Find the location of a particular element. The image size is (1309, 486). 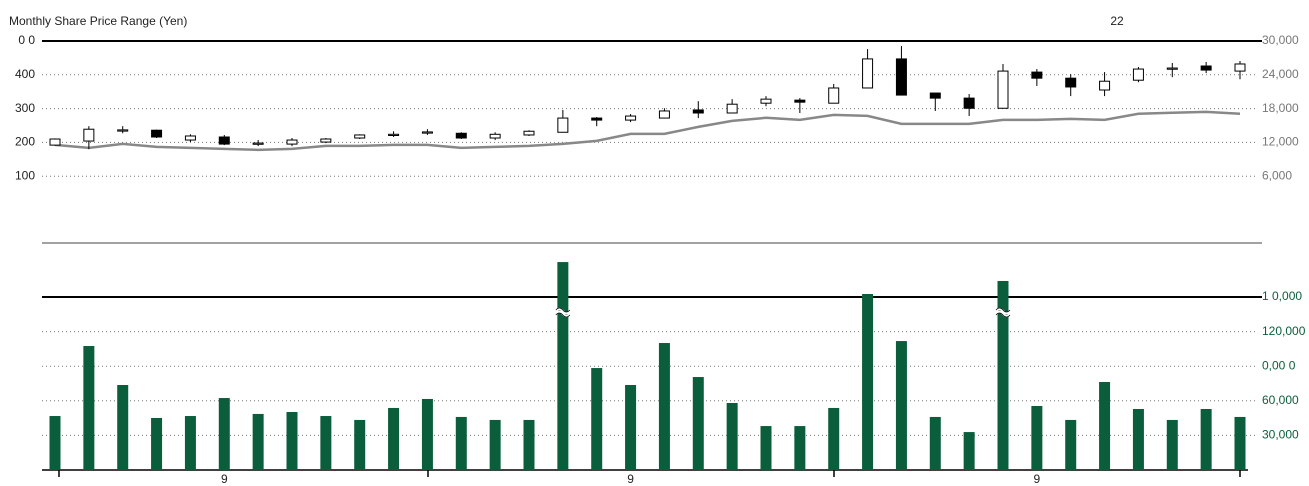

y-tick-label: 120,000 is located at coordinates (1284, 331).